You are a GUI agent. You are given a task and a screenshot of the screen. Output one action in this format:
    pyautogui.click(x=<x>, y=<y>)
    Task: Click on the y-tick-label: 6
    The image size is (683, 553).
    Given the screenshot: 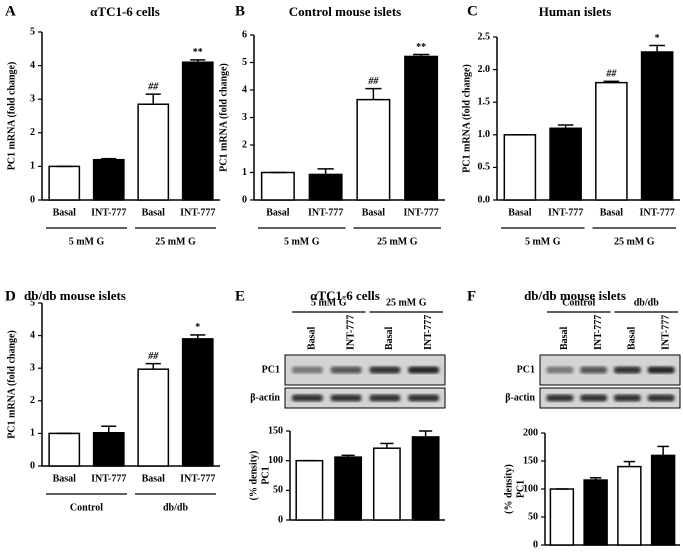 What is the action you would take?
    pyautogui.click(x=244, y=34)
    